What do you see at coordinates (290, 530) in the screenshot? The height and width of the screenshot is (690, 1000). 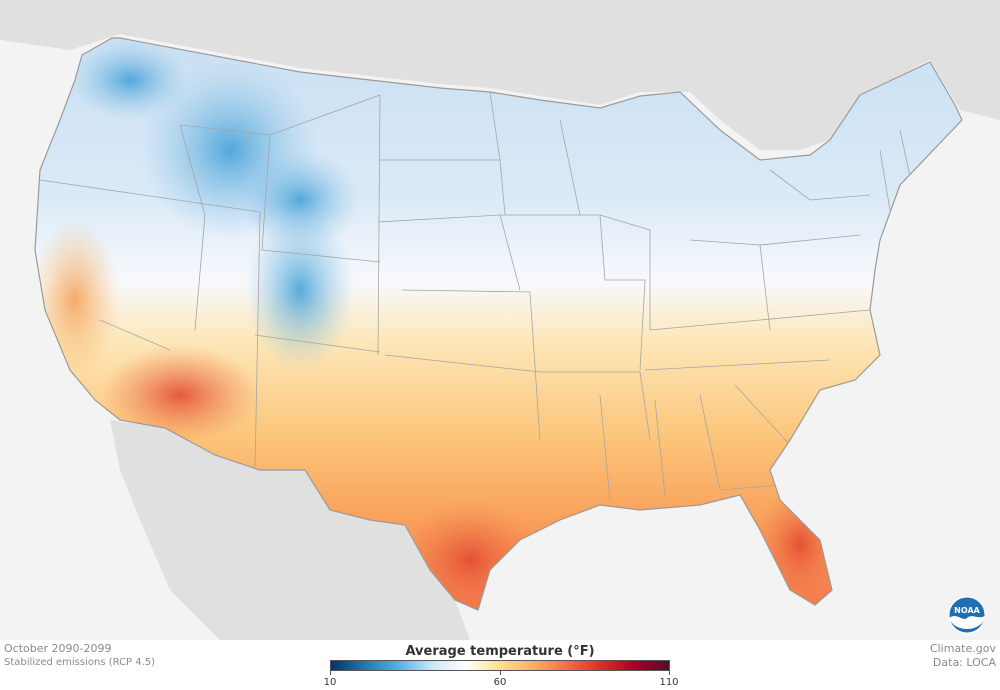 I see `mexico-land` at bounding box center [290, 530].